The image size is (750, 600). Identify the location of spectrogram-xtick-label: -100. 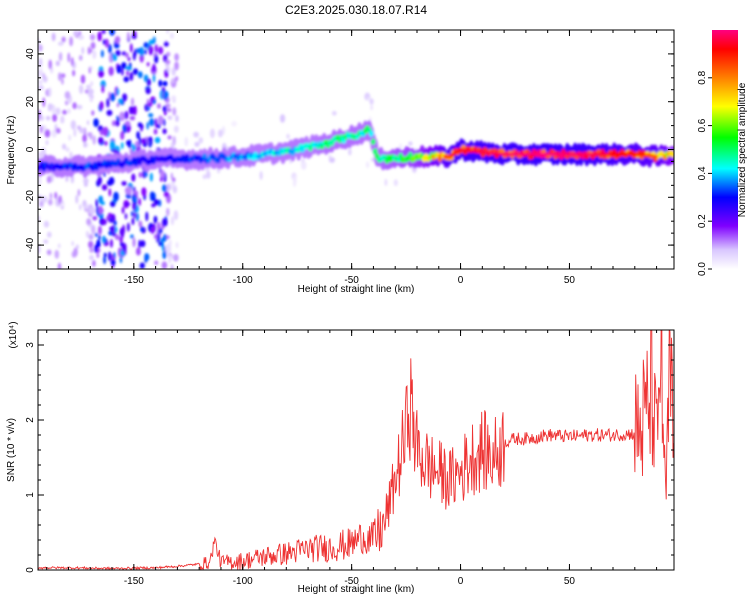
(243, 280).